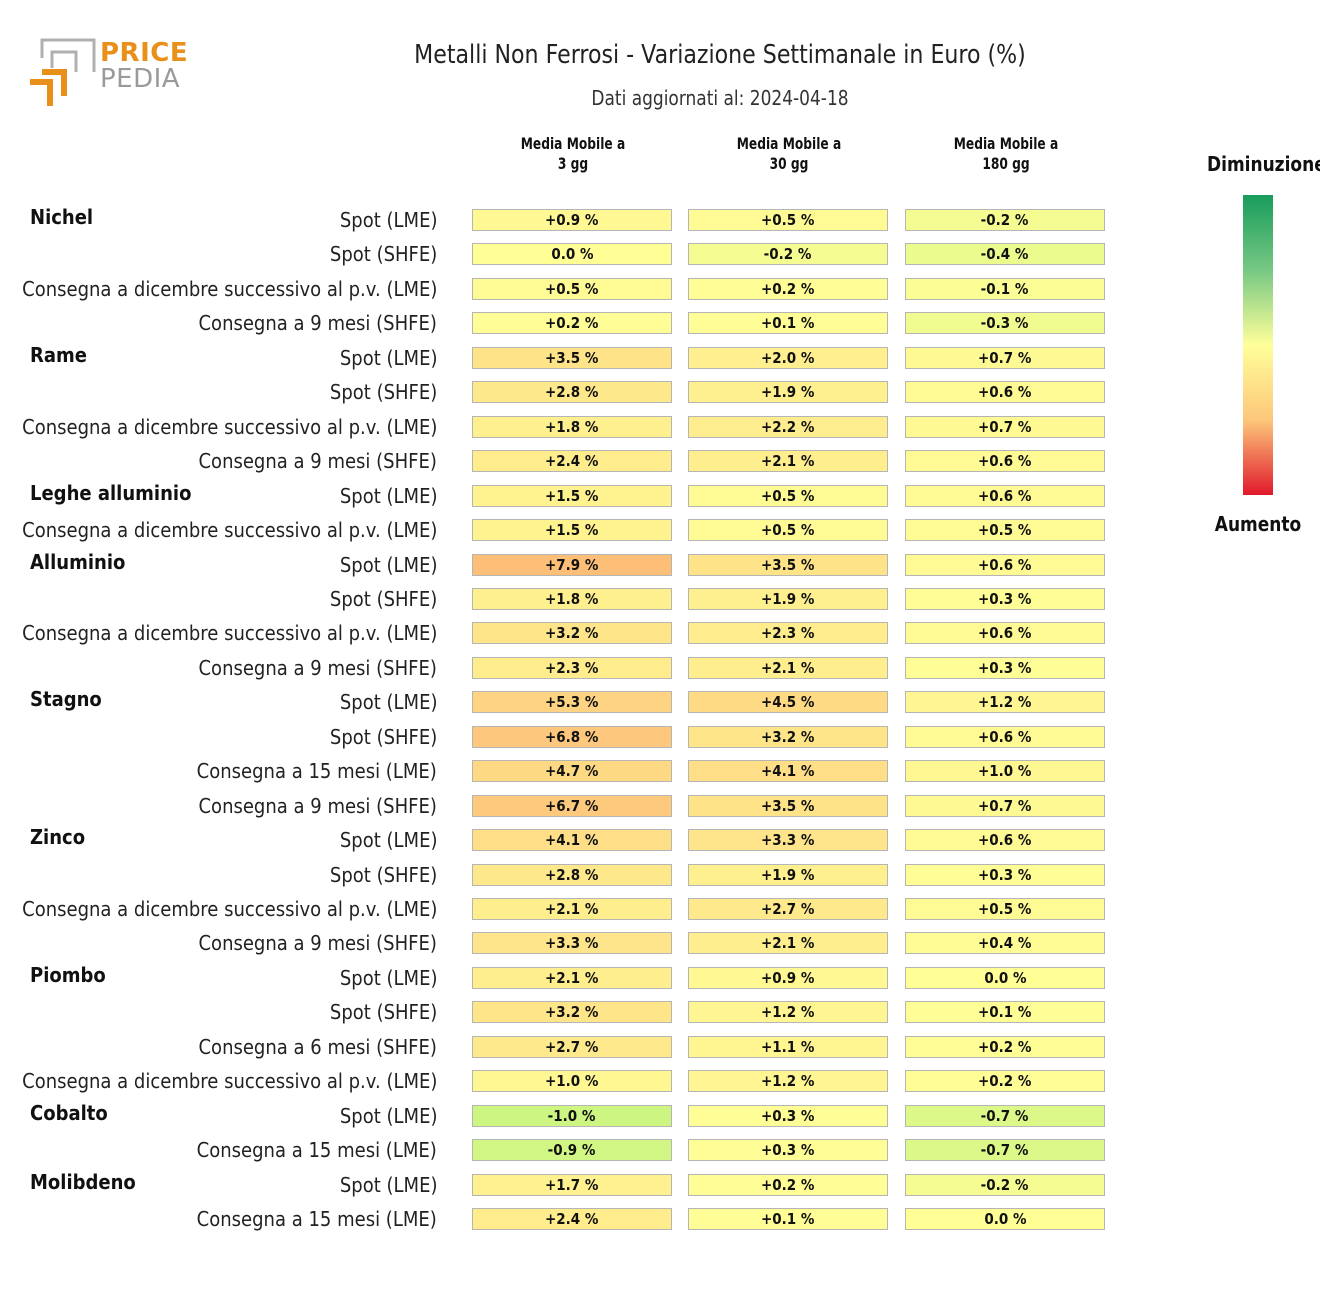 This screenshot has width=1320, height=1305. I want to click on column-header-2: Media Mobile a 180 gg, so click(1006, 153).